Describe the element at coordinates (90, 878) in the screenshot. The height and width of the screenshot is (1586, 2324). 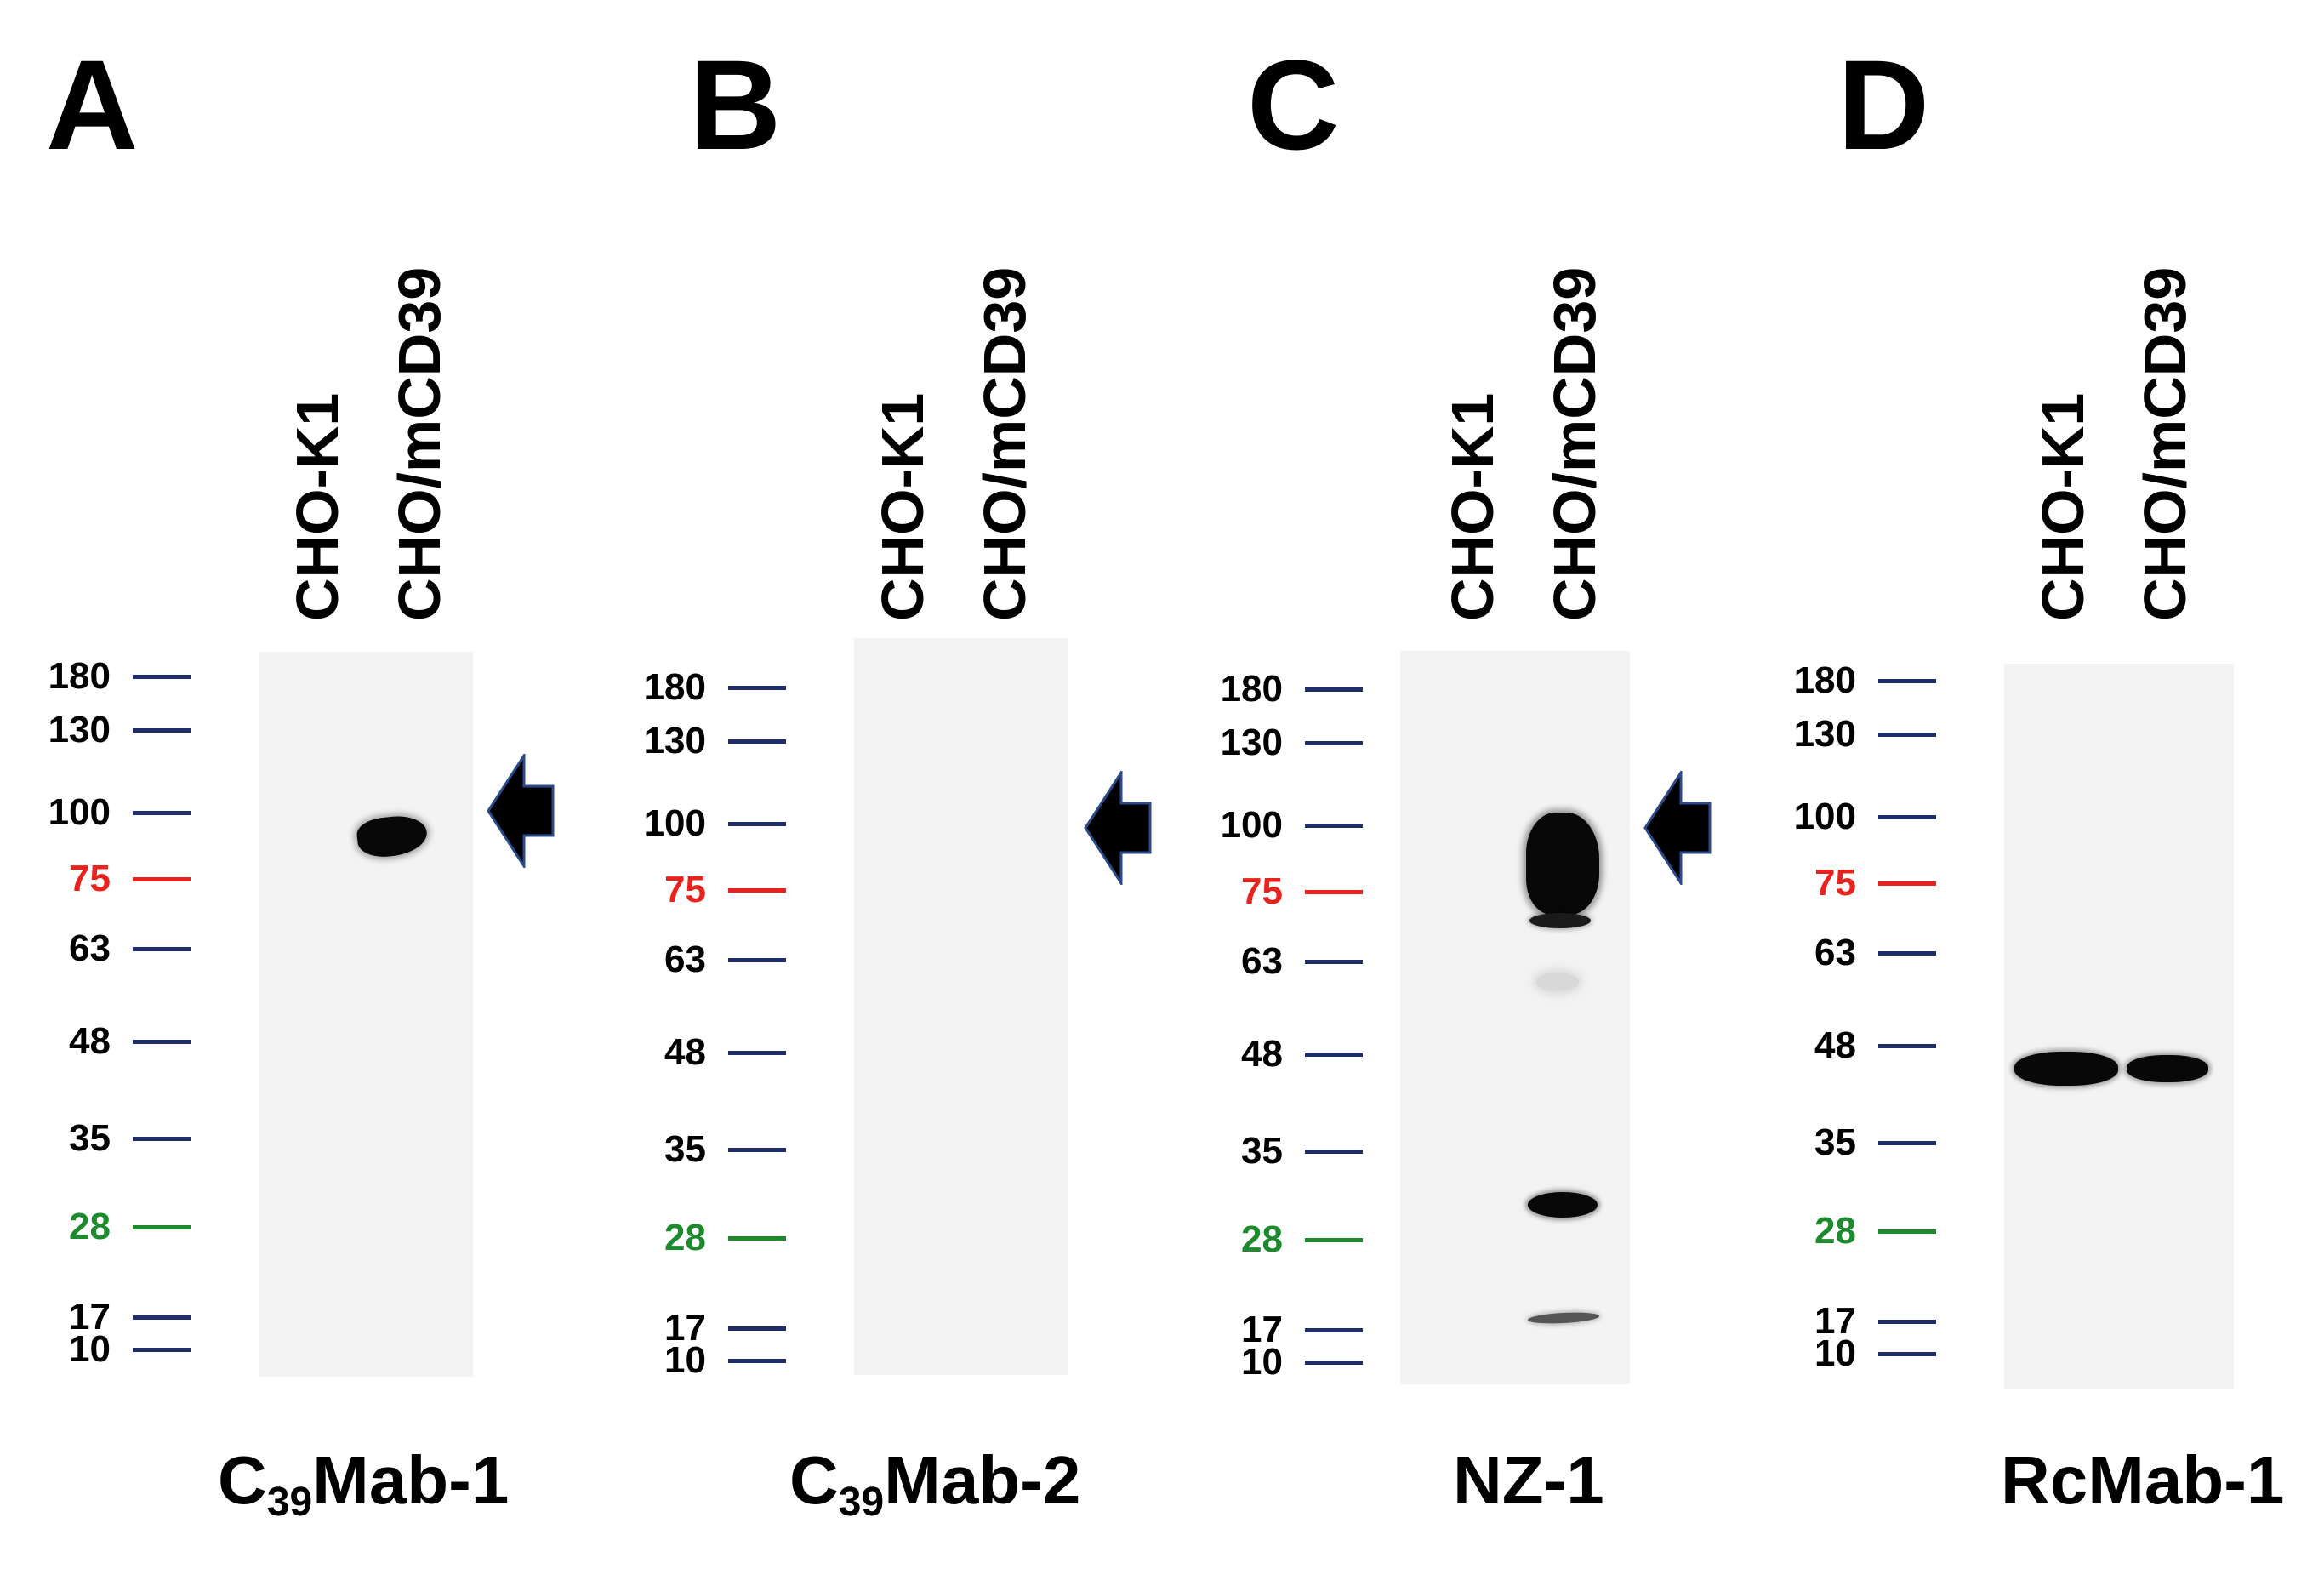
I see `marker-label: 75` at that location.